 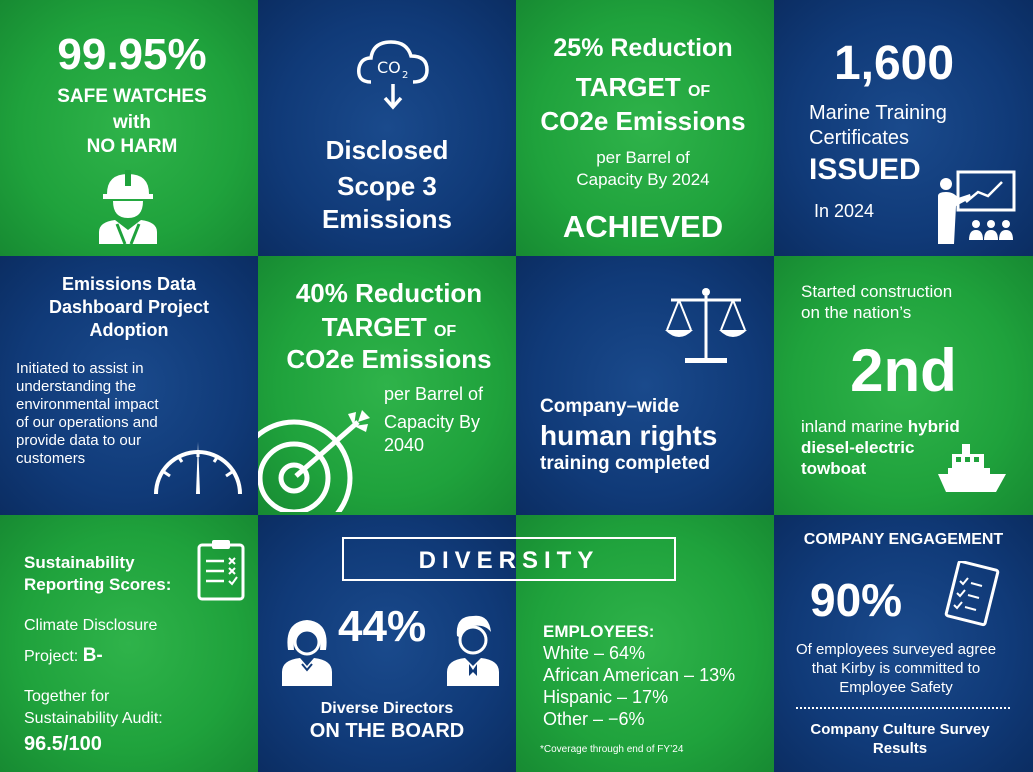 I want to click on dashboard-body-3: environmental impact, so click(x=87, y=404).